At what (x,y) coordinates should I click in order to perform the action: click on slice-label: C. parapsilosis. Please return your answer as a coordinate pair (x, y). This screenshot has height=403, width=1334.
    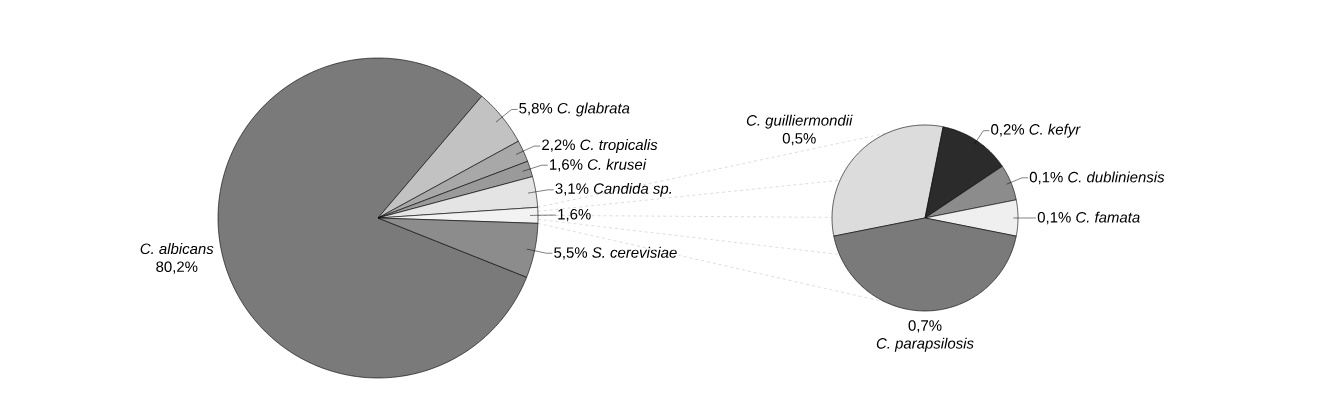
    Looking at the image, I should click on (925, 344).